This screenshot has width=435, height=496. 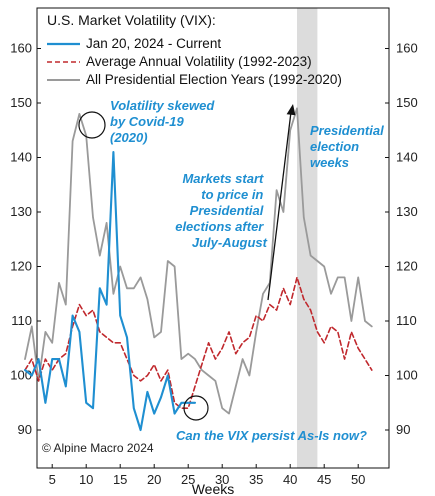 What do you see at coordinates (207, 475) in the screenshot?
I see `x-axis: 5 10 15 20 25 30 35 40 45 50` at bounding box center [207, 475].